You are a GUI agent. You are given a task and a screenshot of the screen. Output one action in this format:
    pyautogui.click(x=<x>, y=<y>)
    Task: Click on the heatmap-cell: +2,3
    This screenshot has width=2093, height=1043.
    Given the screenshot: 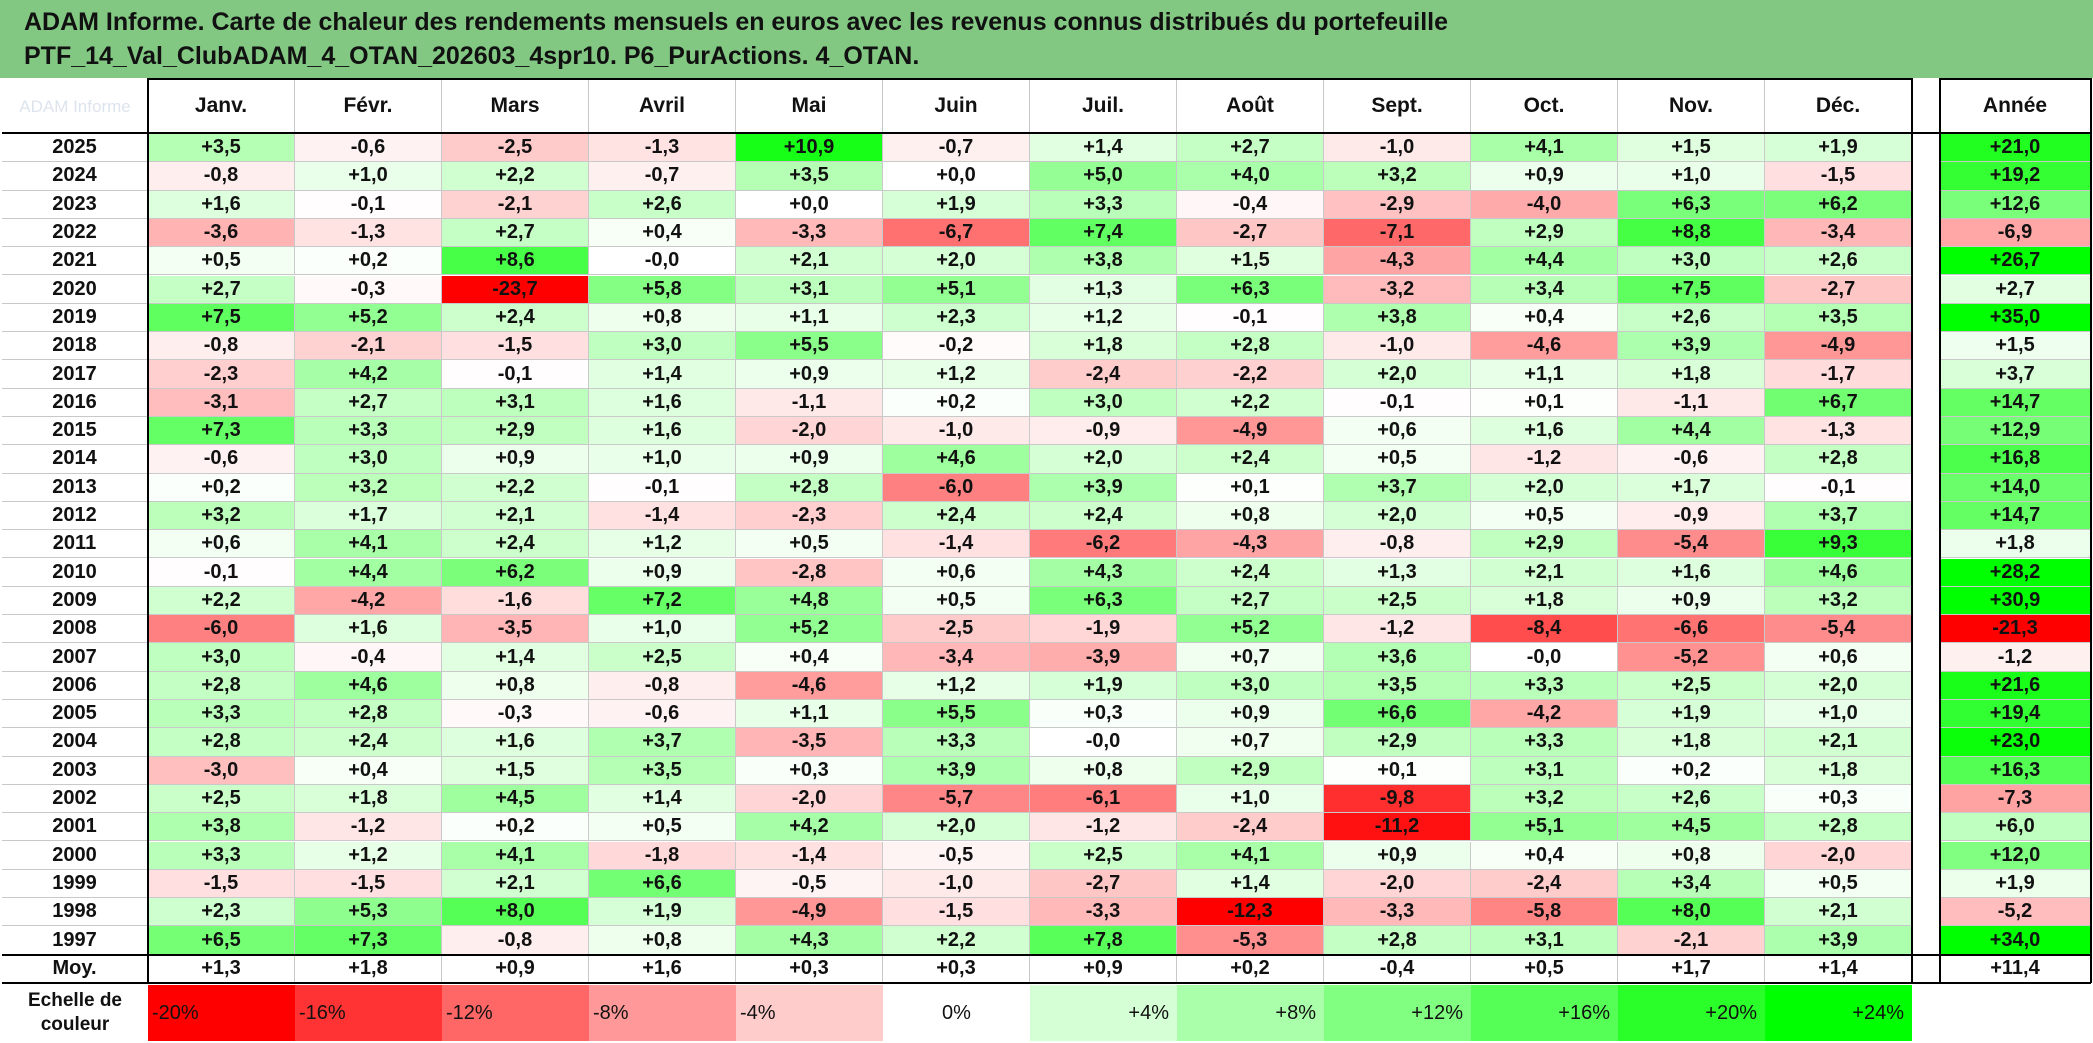 What is the action you would take?
    pyautogui.click(x=221, y=912)
    